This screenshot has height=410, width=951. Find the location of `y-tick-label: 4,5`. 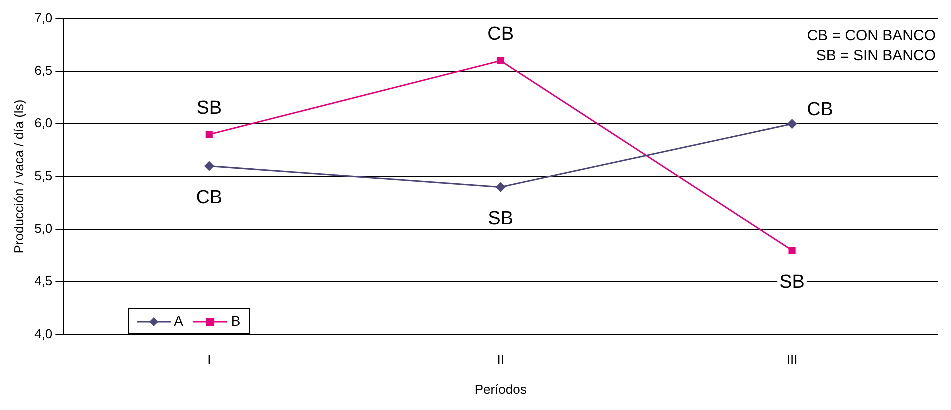

y-tick-label: 4,5 is located at coordinates (43, 281).